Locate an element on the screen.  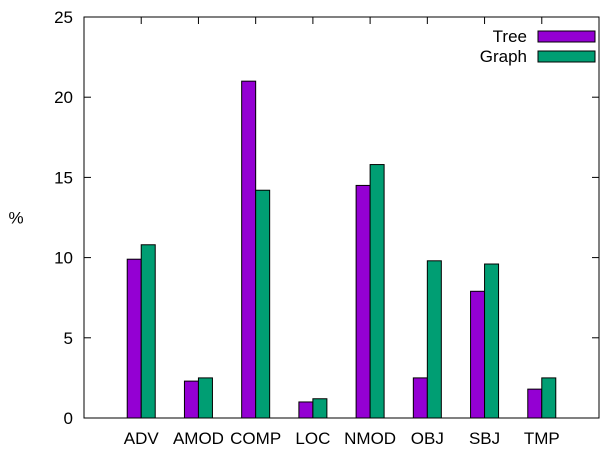
legend-label-tree: Tree is located at coordinates (510, 36).